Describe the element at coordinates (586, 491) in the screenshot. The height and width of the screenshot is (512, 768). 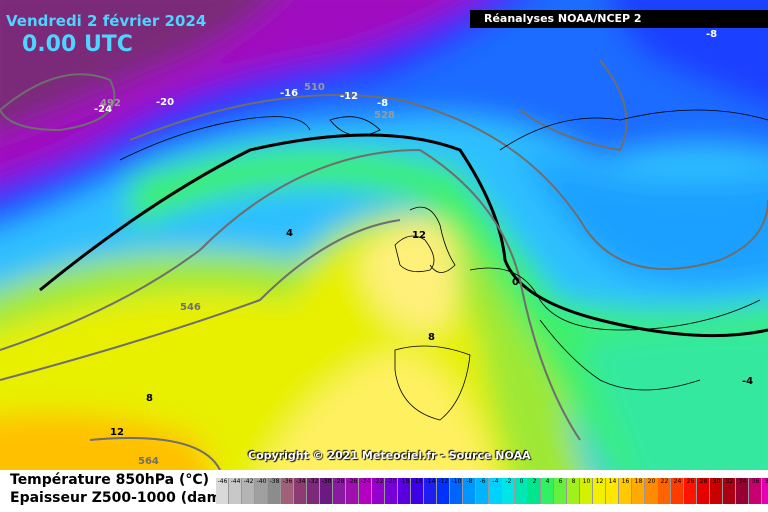
I see `scale-cell: 10` at that location.